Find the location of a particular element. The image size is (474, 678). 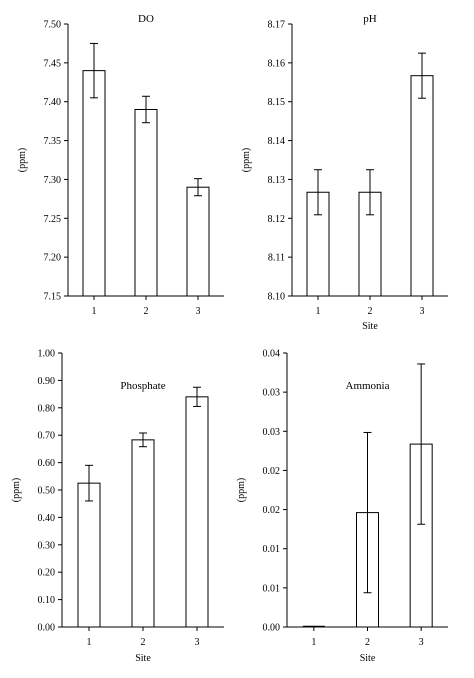

y-tick-label: 7.25 is located at coordinates (53, 219).